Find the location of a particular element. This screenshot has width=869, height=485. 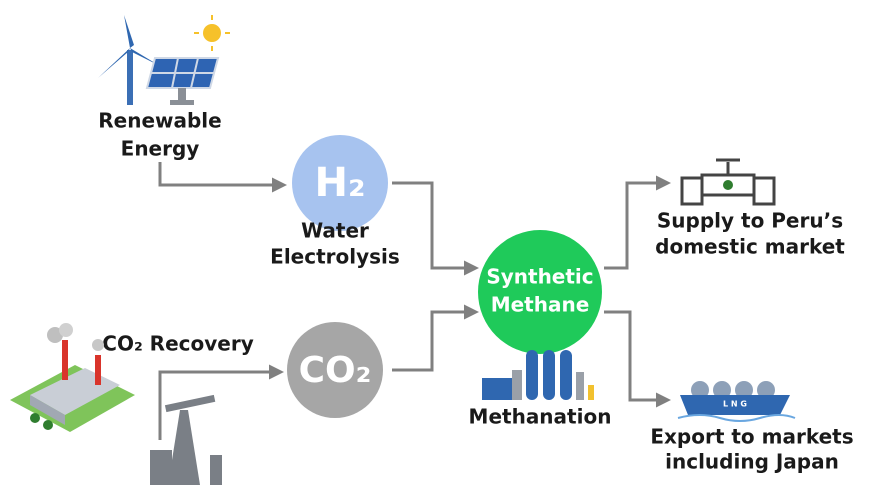

renewable-icon is located at coordinates (164, 60).